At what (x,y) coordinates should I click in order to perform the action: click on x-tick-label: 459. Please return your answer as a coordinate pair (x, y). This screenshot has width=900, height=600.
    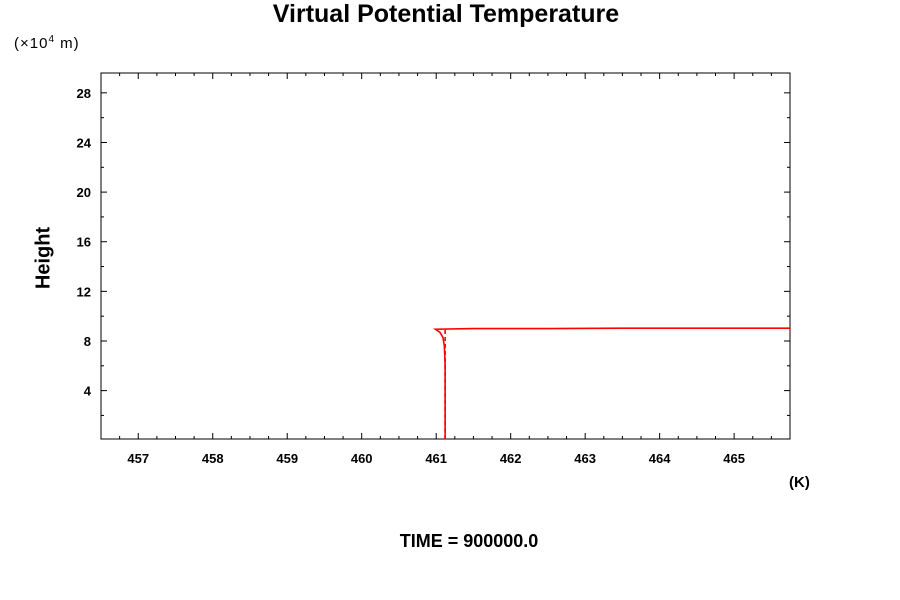
    Looking at the image, I should click on (287, 458).